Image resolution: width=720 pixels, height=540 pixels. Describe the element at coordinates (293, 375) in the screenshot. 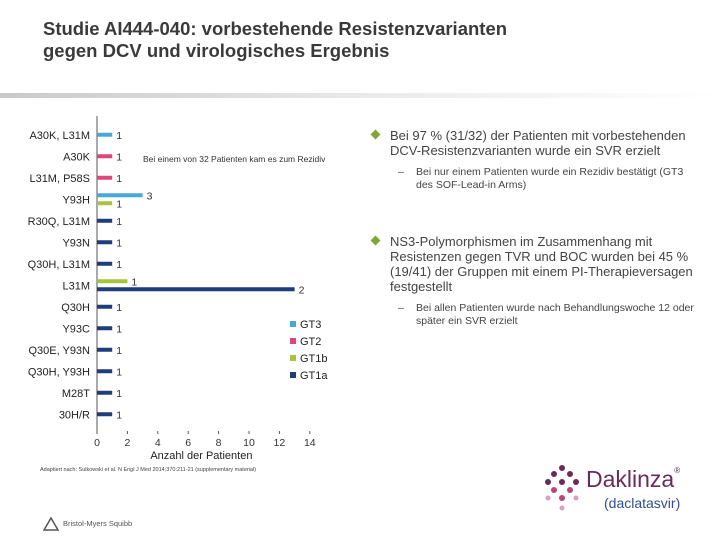

I see `legend-swatch-gt1a` at that location.